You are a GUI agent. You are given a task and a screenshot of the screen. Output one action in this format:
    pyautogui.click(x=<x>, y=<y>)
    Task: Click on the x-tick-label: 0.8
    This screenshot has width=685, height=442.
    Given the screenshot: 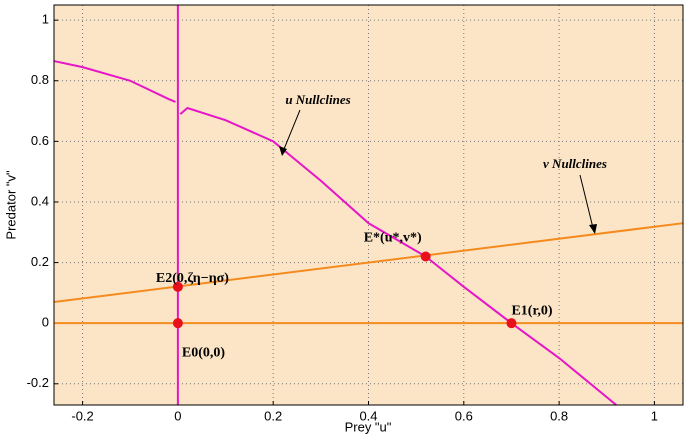 What is the action you would take?
    pyautogui.click(x=559, y=415)
    